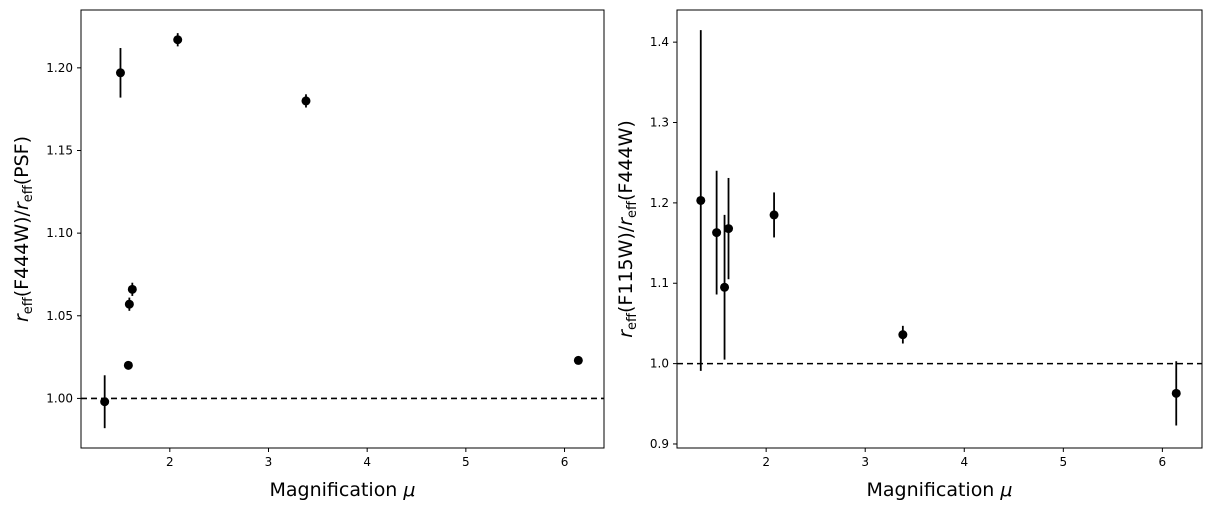  Describe the element at coordinates (59, 316) in the screenshot. I see `y-tick-label: 1.05` at that location.